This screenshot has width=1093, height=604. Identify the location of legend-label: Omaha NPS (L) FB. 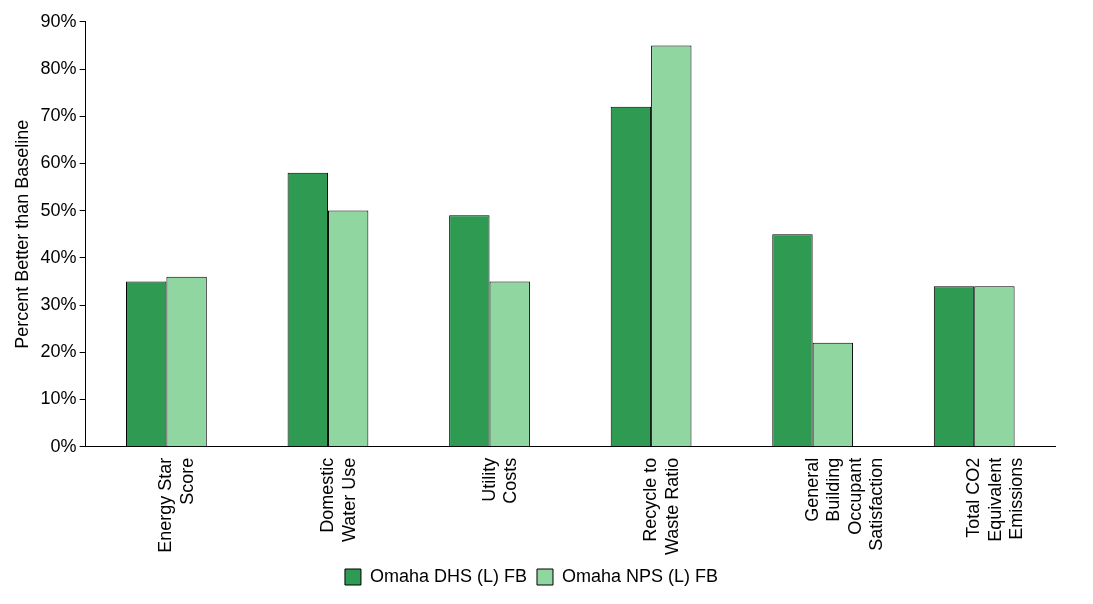
(640, 575).